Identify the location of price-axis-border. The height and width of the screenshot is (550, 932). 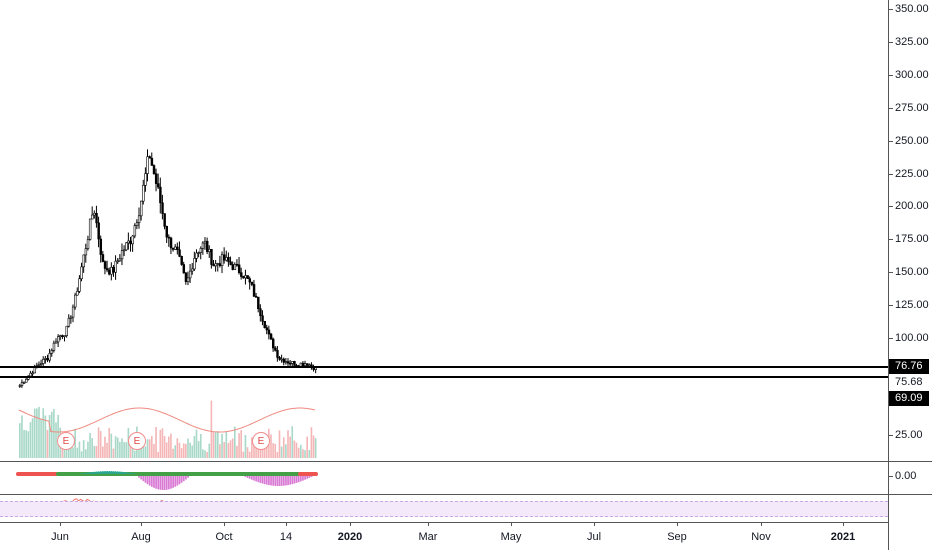
(888, 275).